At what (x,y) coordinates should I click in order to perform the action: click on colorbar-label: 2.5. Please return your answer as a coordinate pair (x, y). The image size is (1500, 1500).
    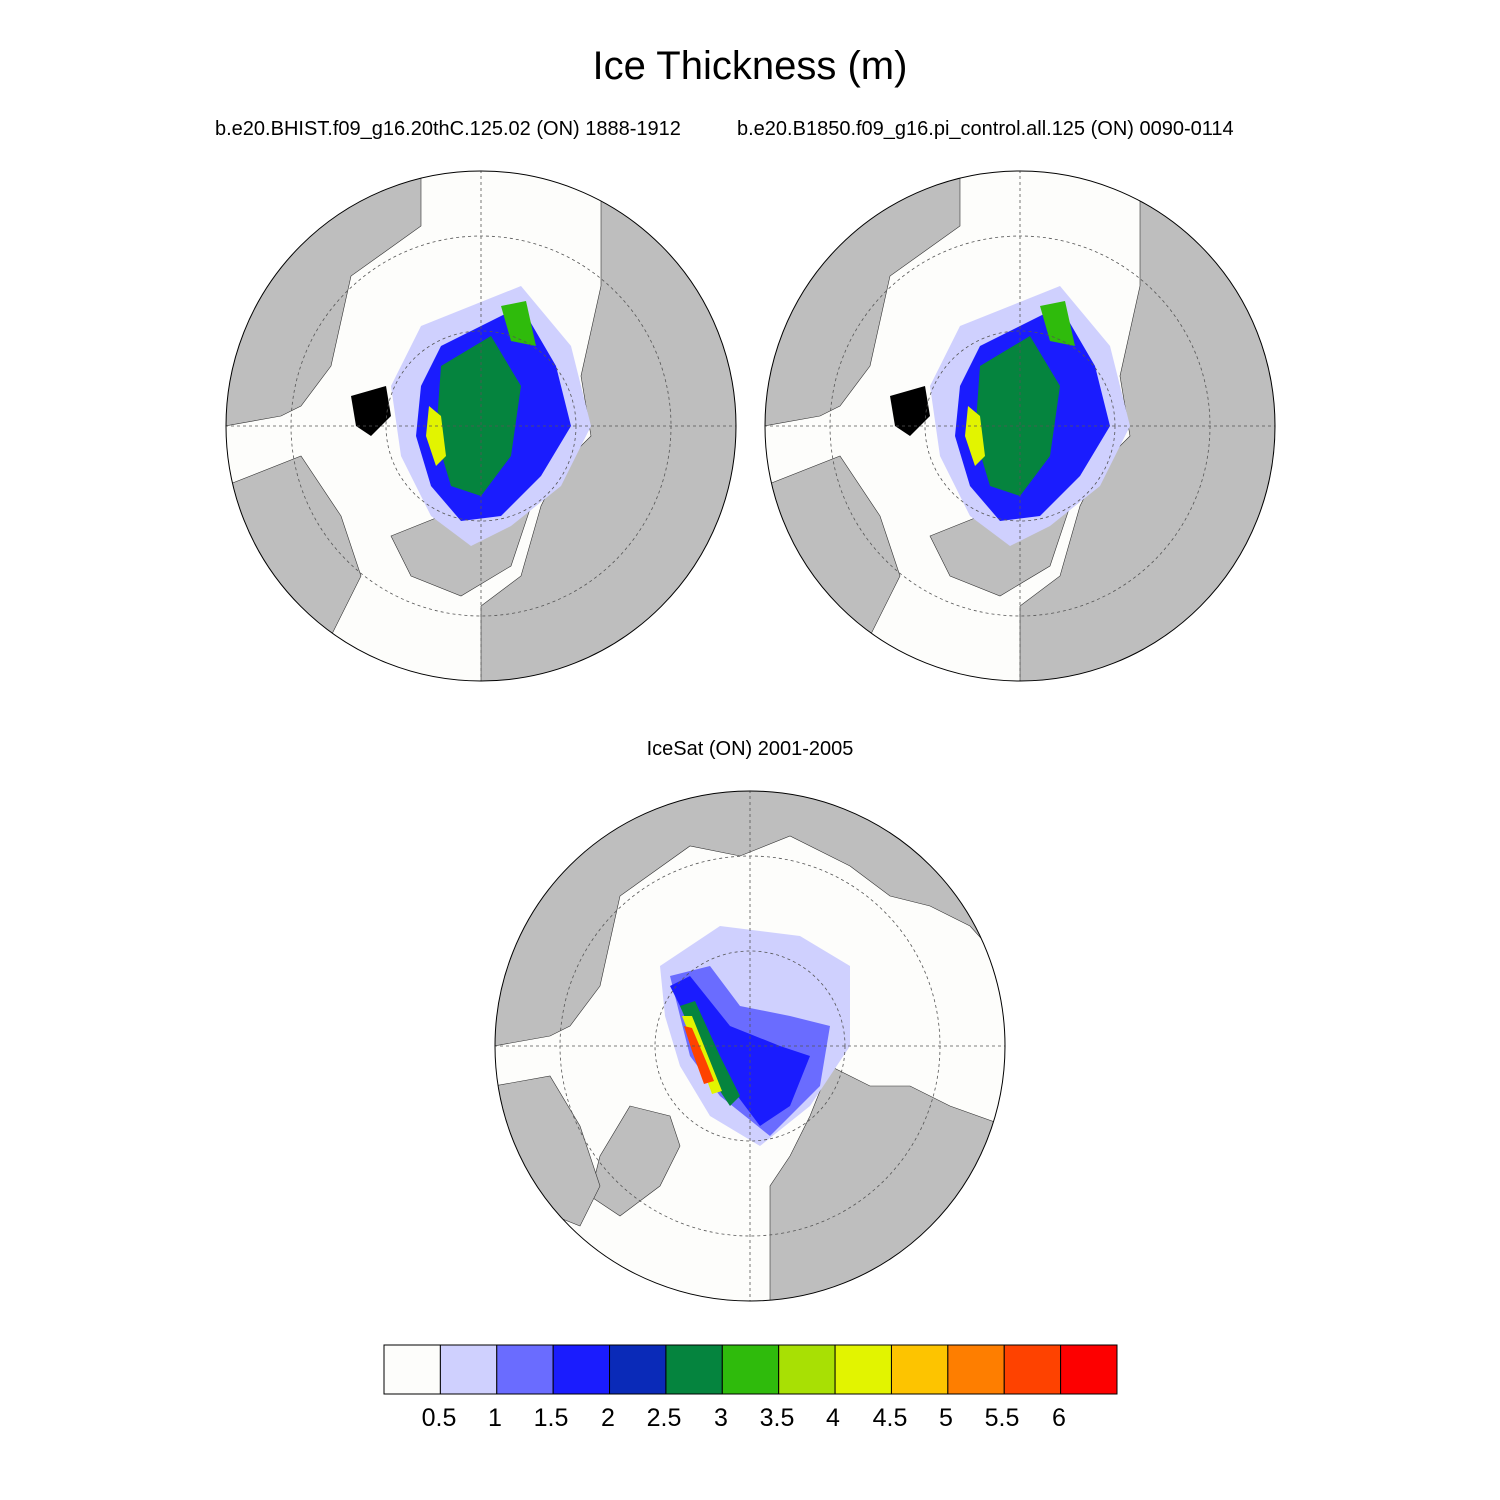
    Looking at the image, I should click on (664, 1418).